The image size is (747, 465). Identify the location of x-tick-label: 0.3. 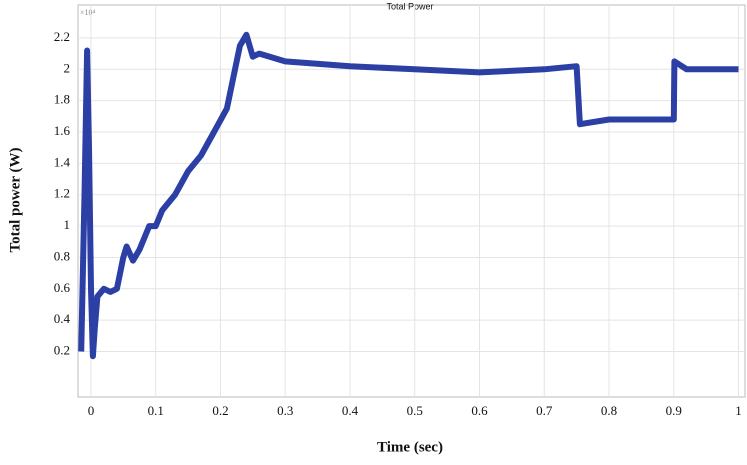
(285, 410).